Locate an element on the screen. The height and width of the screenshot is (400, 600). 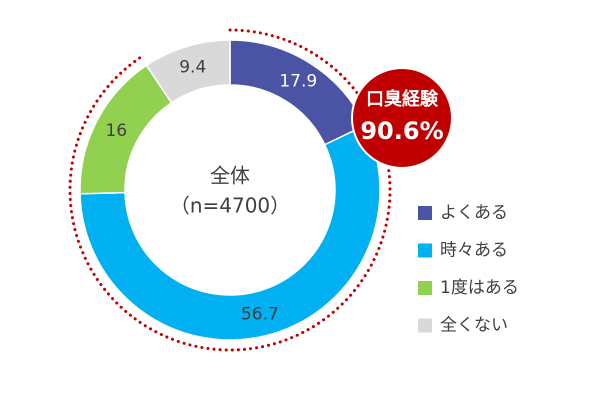
center-title: 全体 is located at coordinates (230, 176).